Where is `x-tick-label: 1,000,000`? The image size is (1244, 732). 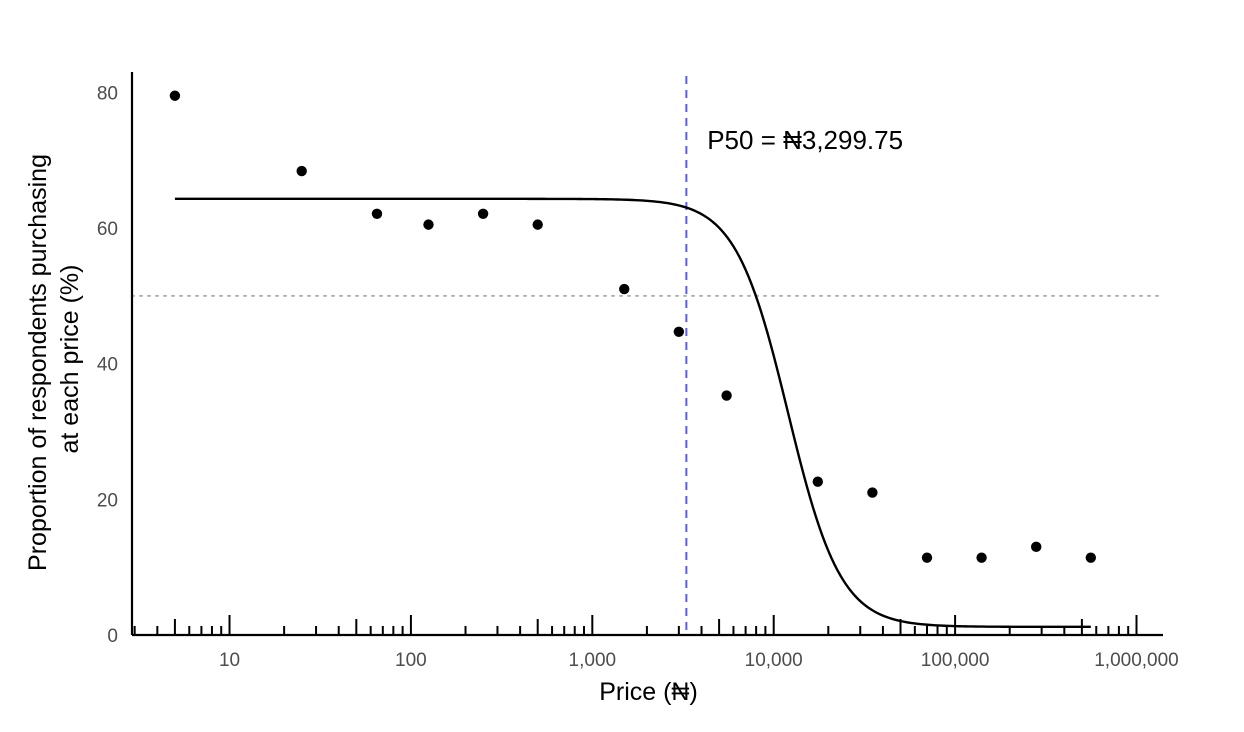
x-tick-label: 1,000,000 is located at coordinates (1136, 660).